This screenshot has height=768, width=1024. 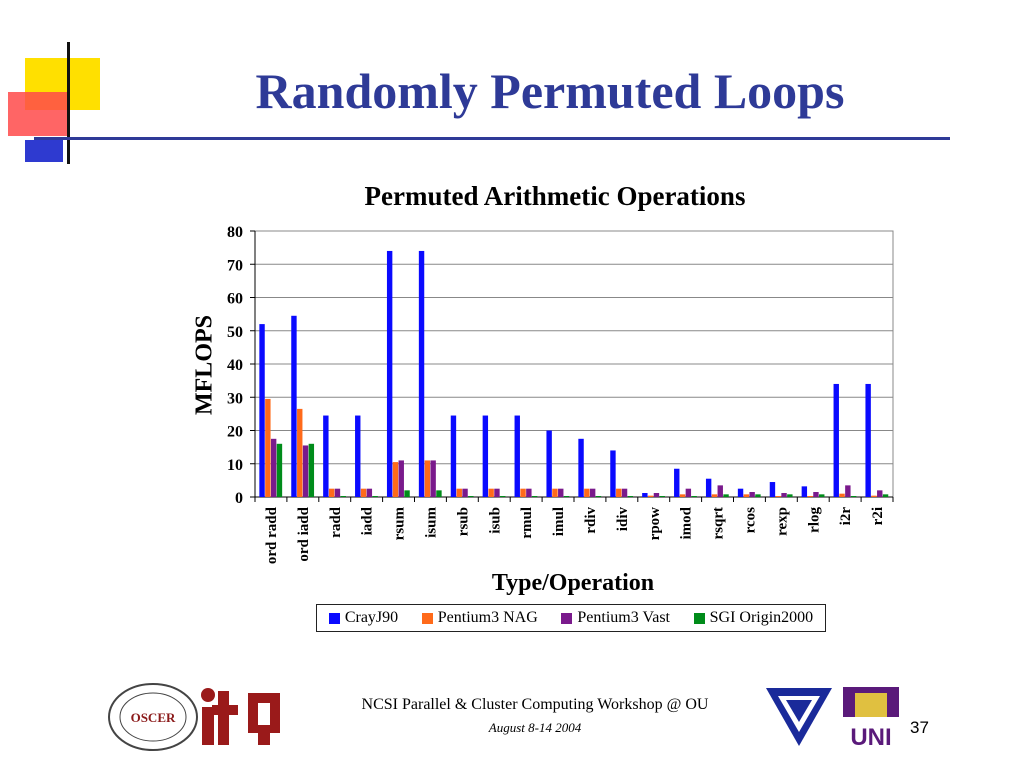 I want to click on legend-item: SGI Origin2000, so click(x=753, y=618).